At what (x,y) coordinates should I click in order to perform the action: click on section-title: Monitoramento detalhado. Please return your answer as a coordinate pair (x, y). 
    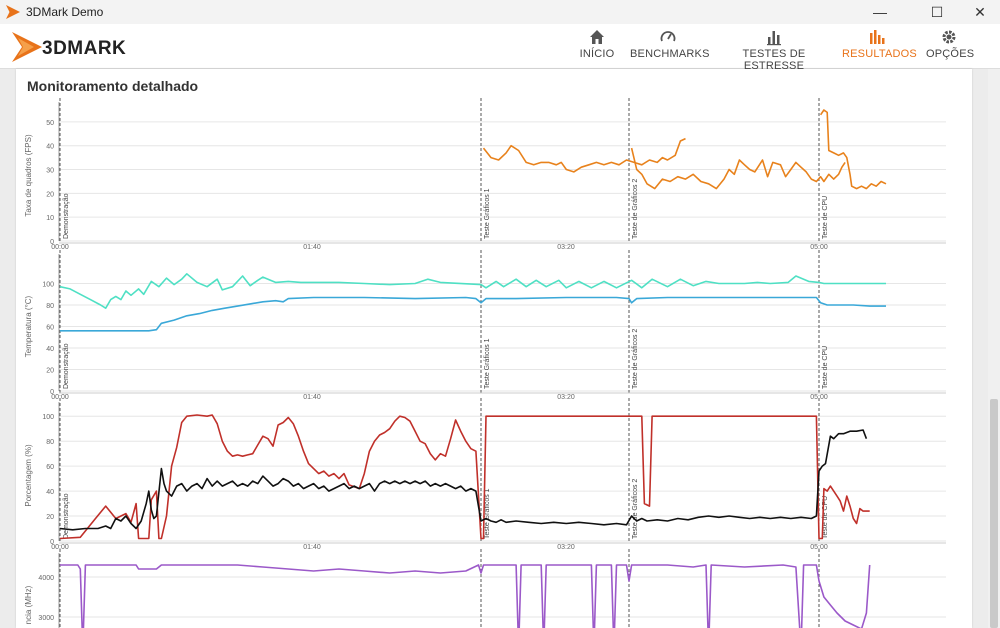
    Looking at the image, I should click on (113, 86).